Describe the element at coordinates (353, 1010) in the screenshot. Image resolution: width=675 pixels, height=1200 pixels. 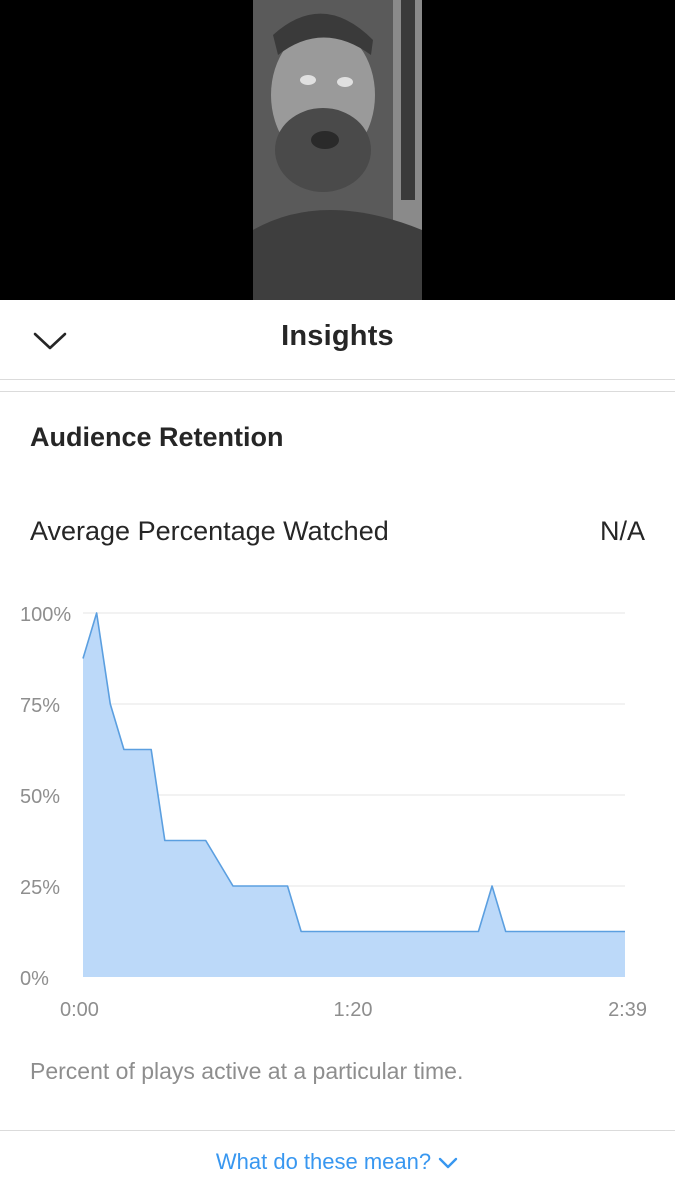
I see `x-tick-label: 1:20` at that location.